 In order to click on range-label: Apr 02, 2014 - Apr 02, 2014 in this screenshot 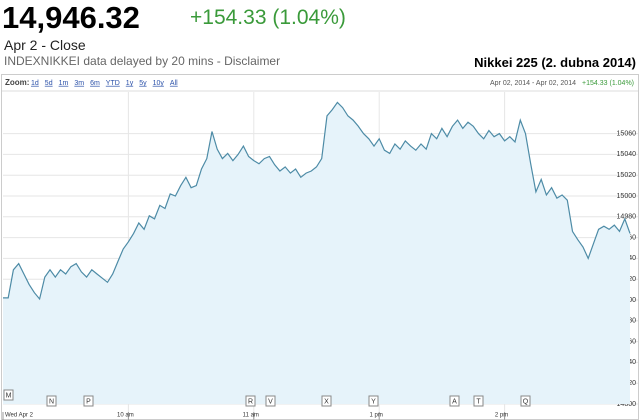, I will do `click(533, 83)`.